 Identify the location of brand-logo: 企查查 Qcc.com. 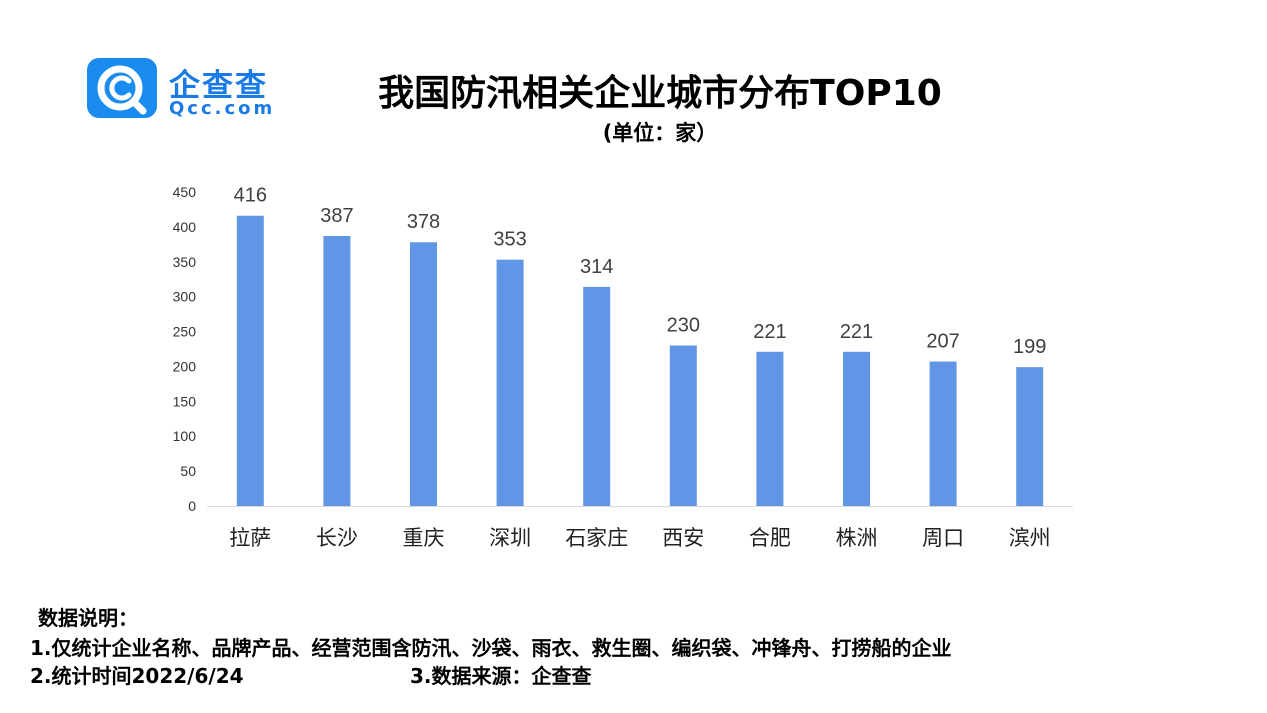
(192, 89).